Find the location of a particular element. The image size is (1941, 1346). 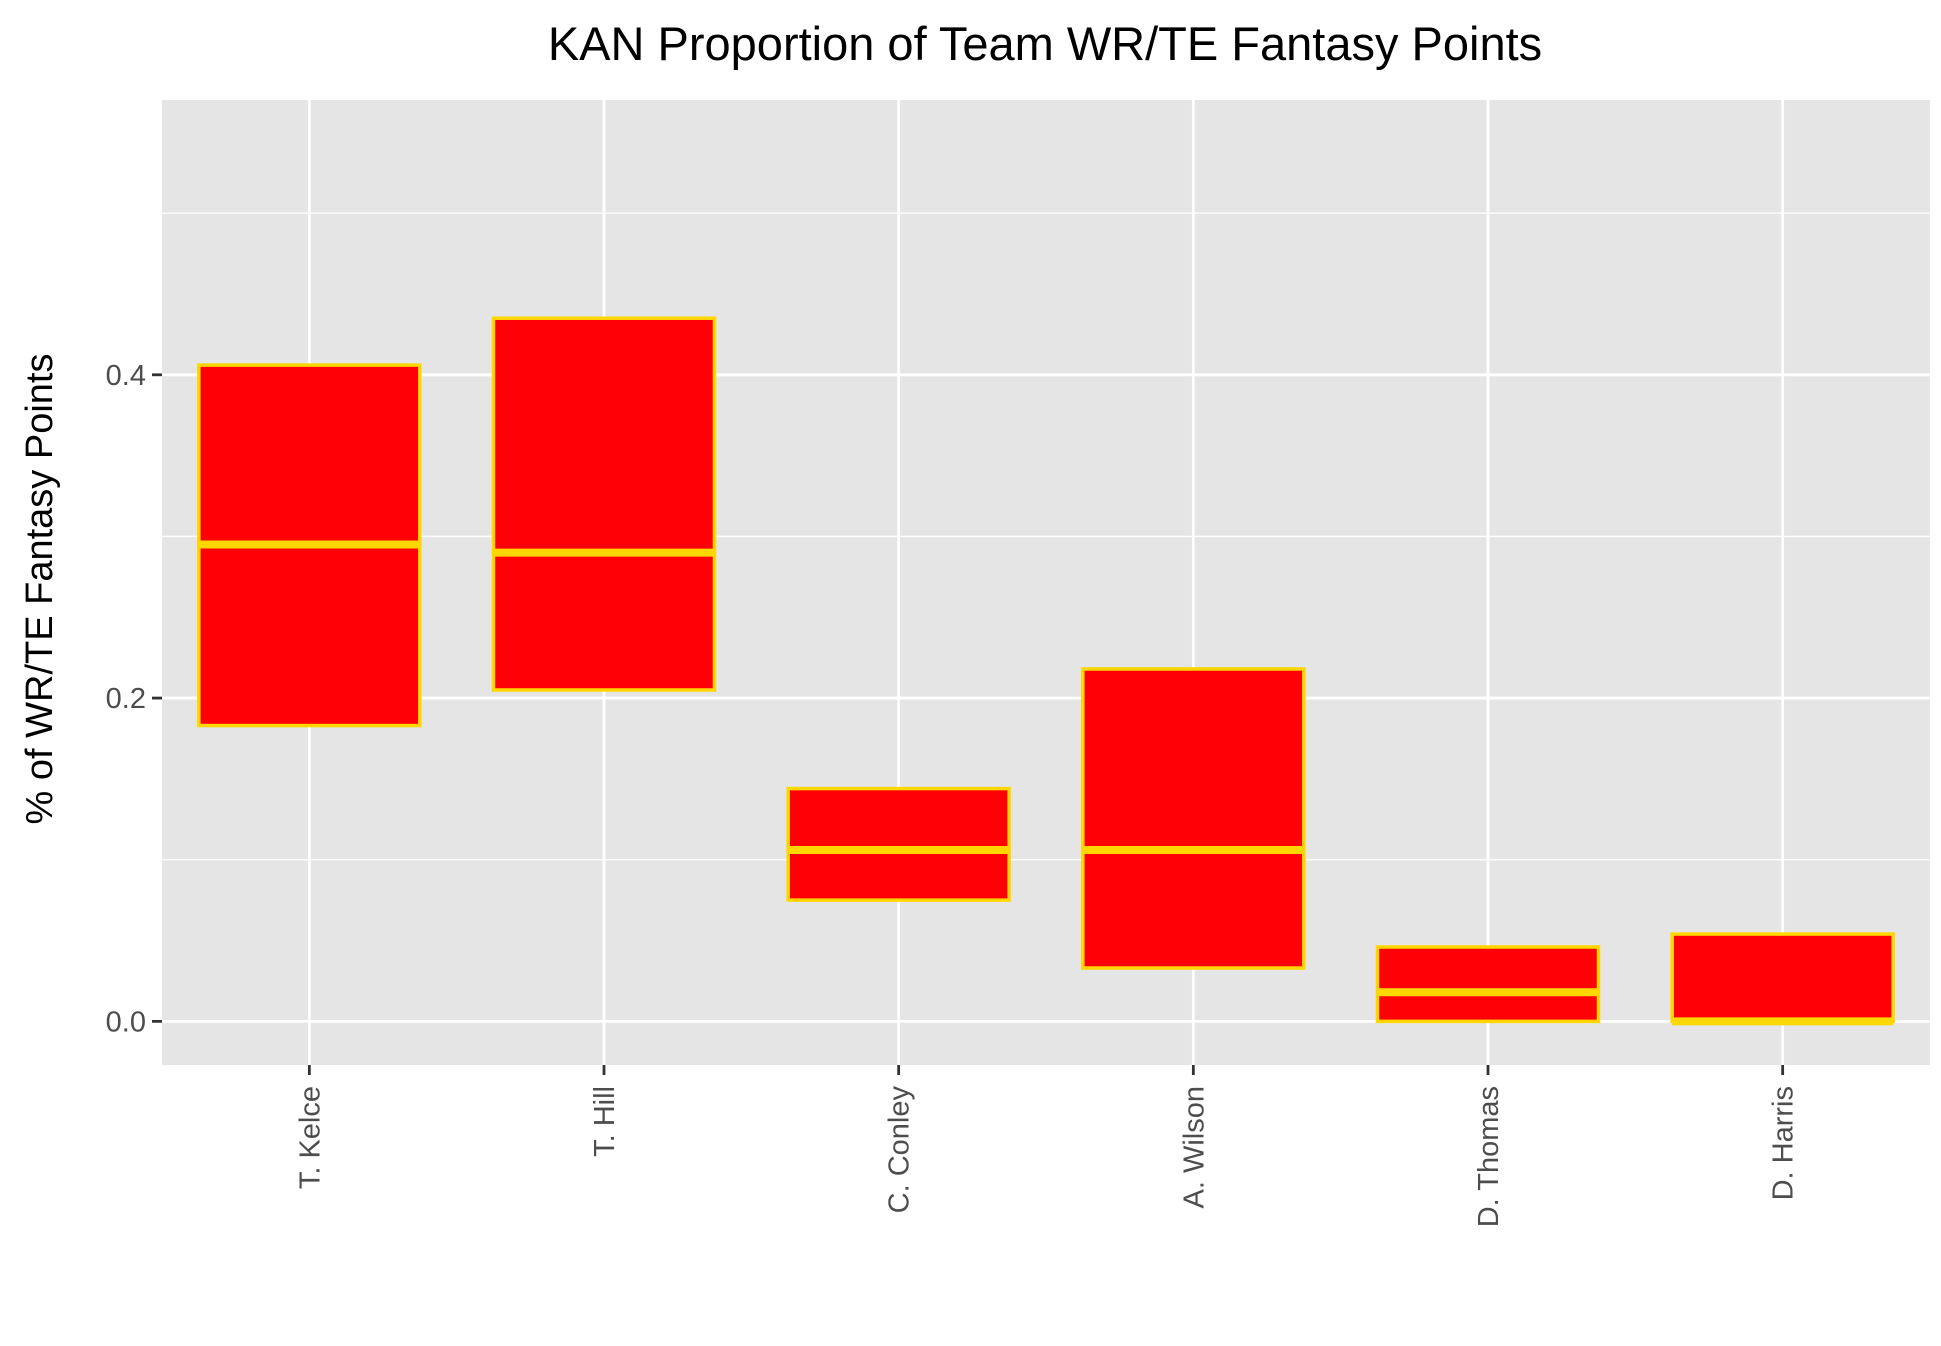

box-d-thomas is located at coordinates (1488, 984).